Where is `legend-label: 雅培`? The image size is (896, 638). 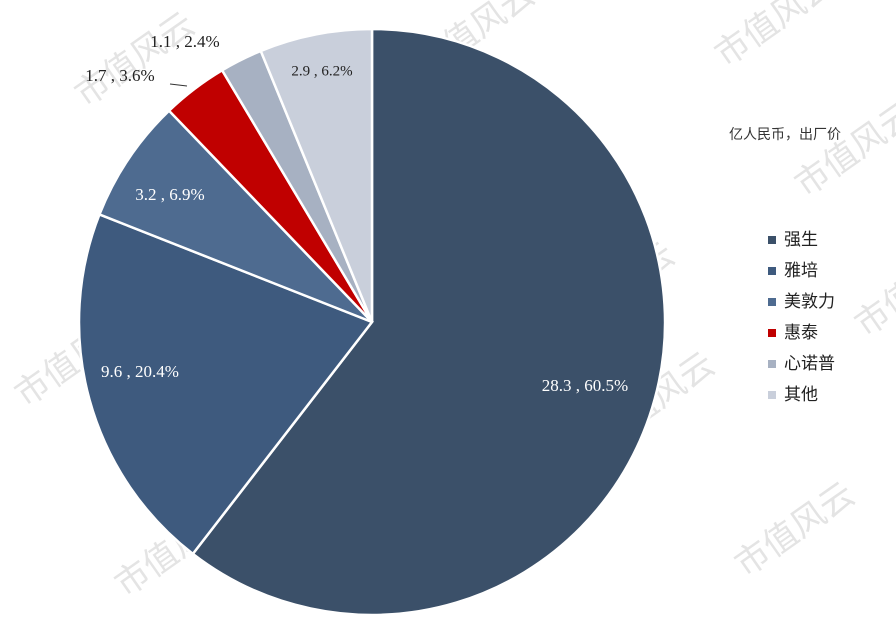
legend-label: 雅培 is located at coordinates (801, 271).